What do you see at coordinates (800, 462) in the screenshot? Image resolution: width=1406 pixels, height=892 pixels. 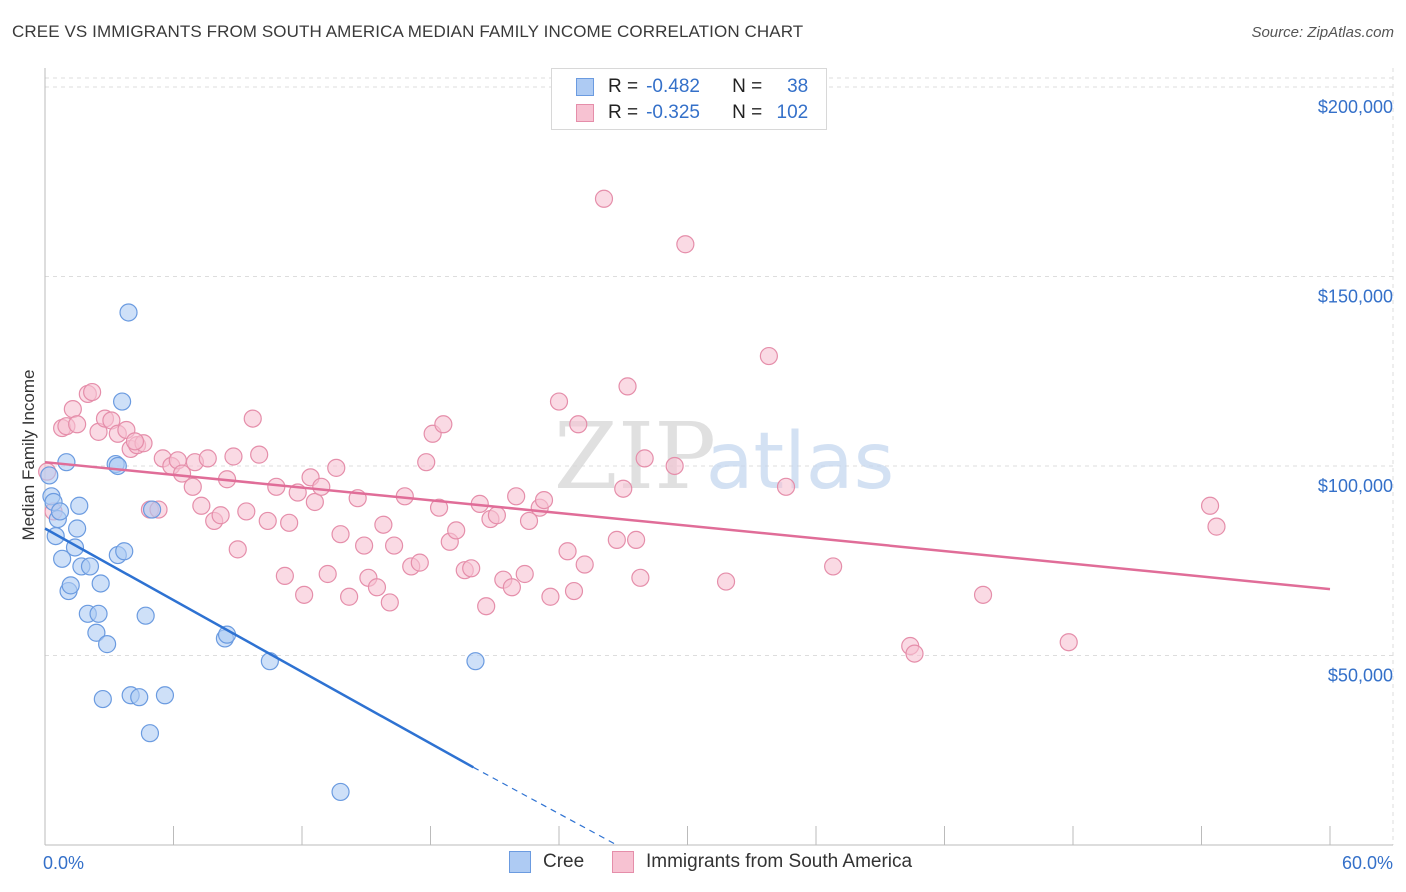 I see `watermark-atlas: atlas` at bounding box center [800, 462].